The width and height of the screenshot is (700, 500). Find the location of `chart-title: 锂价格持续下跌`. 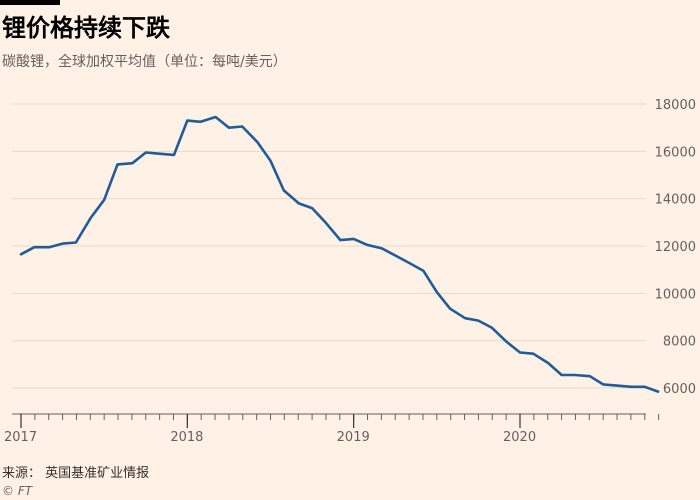

chart-title: 锂价格持续下跌 is located at coordinates (86, 28).